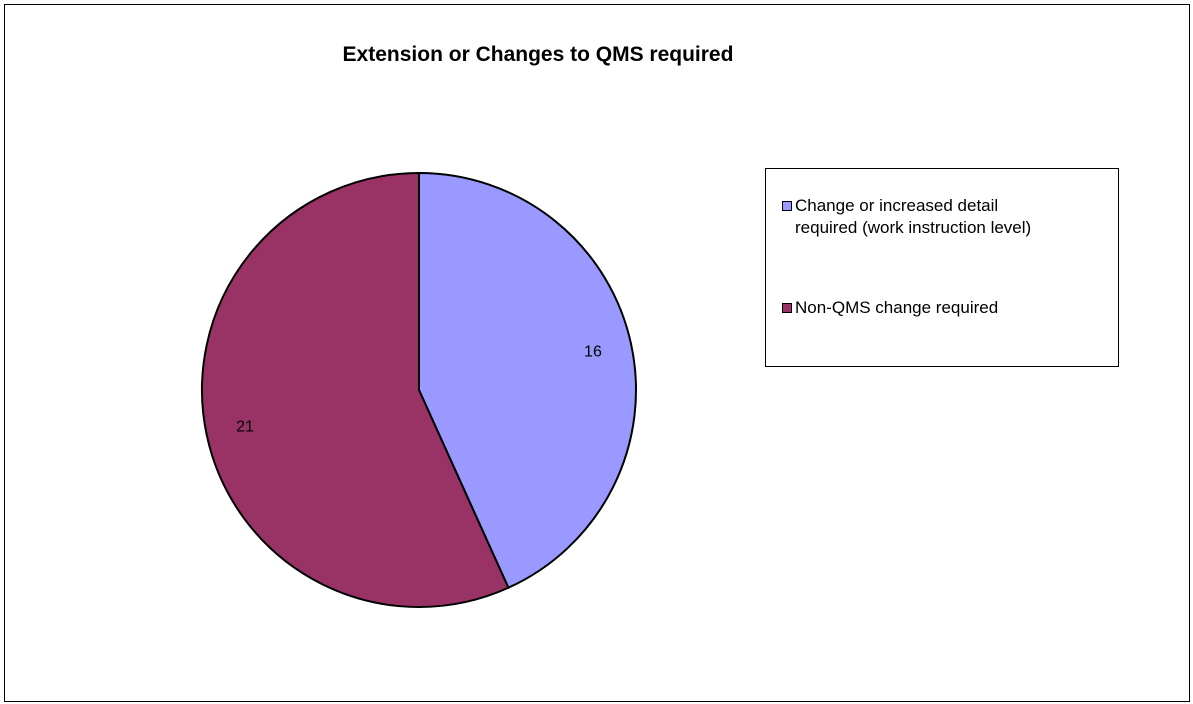 The width and height of the screenshot is (1193, 704). Describe the element at coordinates (593, 352) in the screenshot. I see `data-label-change-detail: 16` at that location.